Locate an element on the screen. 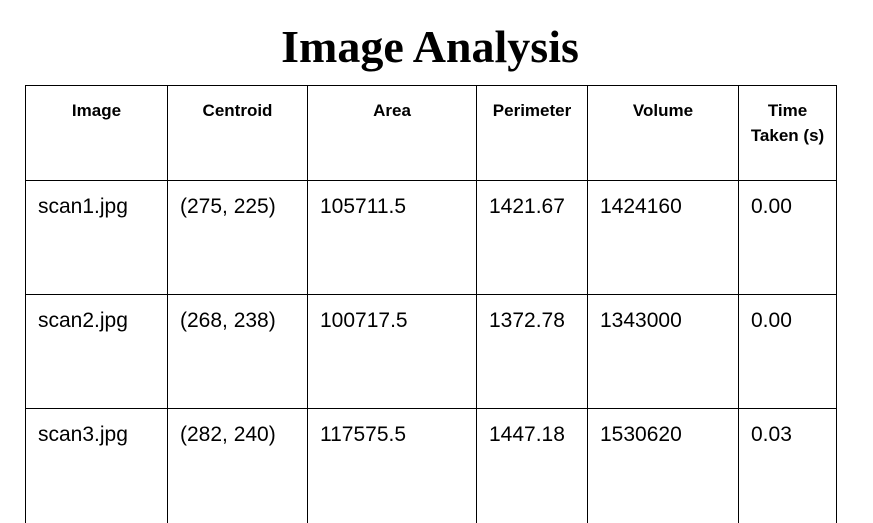  cell-perimeter: 1421.67 is located at coordinates (532, 237).